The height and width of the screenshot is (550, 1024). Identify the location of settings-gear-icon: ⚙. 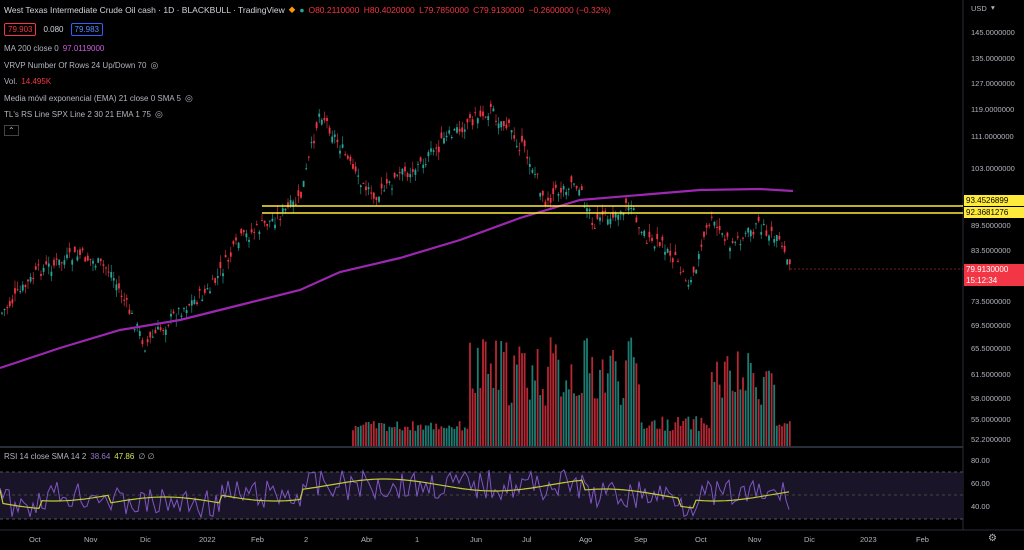
(992, 538).